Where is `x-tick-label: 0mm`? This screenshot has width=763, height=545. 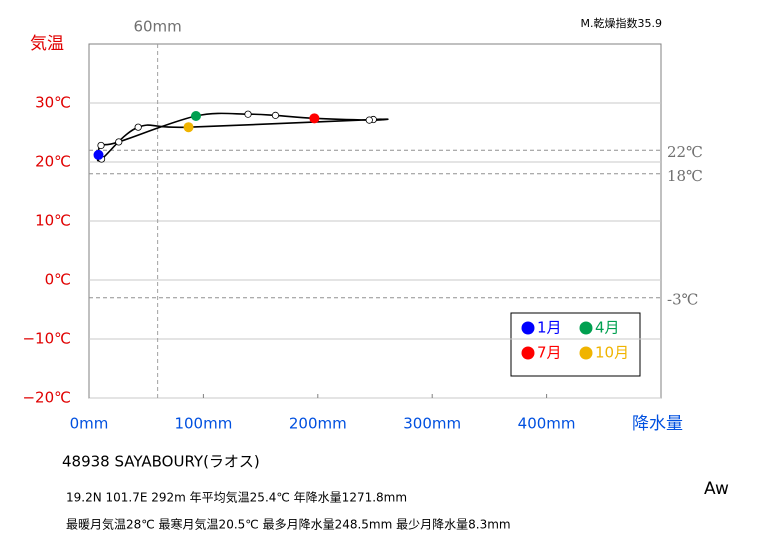 x-tick-label: 0mm is located at coordinates (89, 424).